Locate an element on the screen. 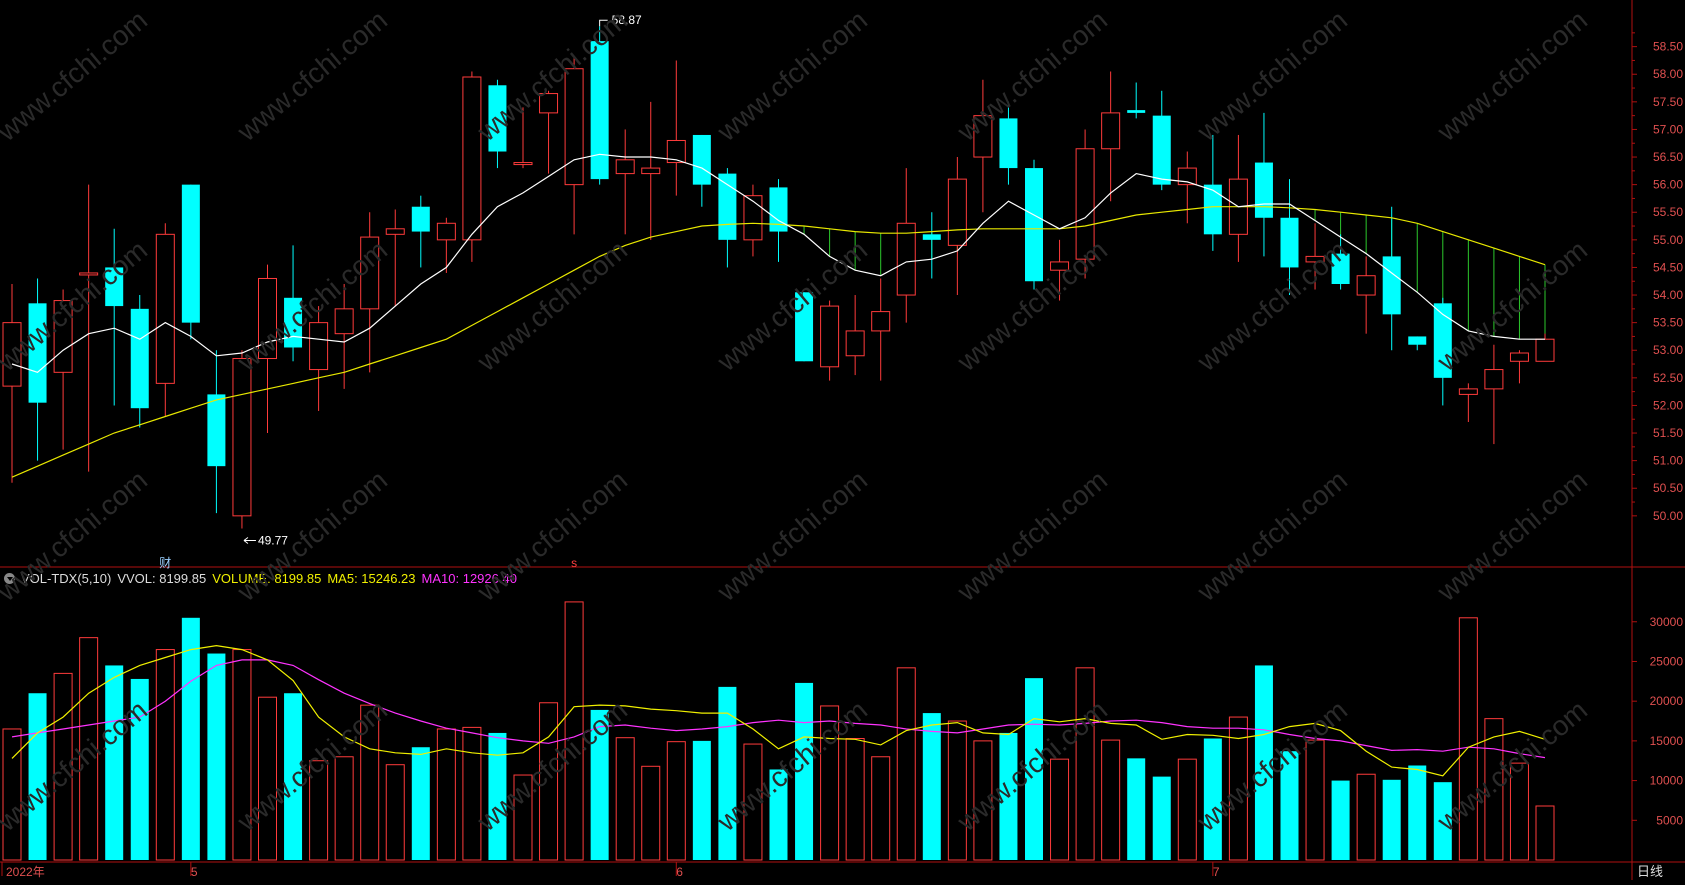 The width and height of the screenshot is (1685, 885). price-tick-label: 51.00 is located at coordinates (1668, 461).